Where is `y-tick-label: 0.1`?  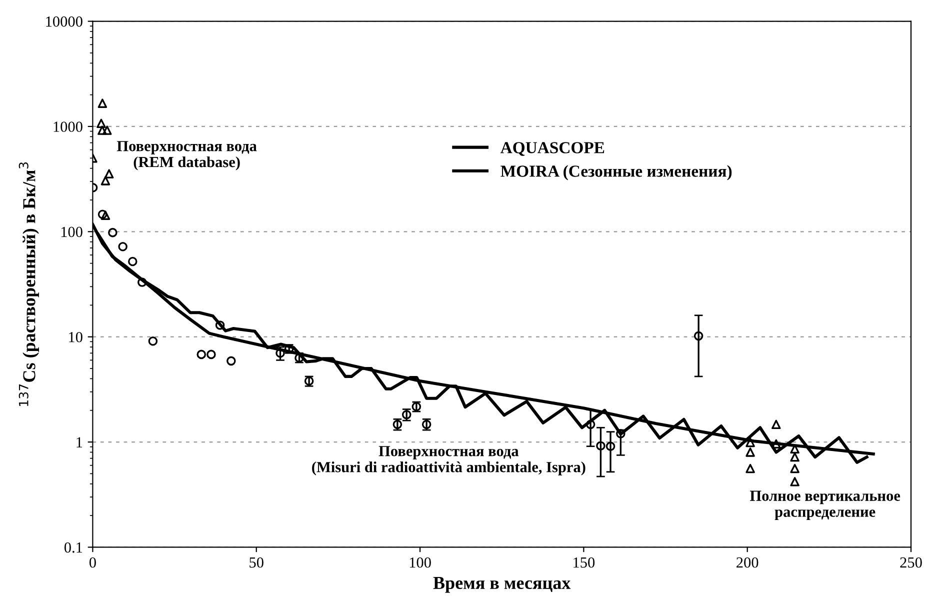
y-tick-label: 0.1 is located at coordinates (73, 547).